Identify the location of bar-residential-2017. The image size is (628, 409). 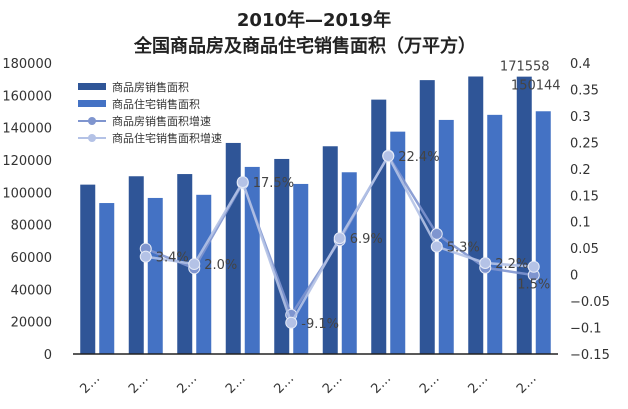
(446, 236).